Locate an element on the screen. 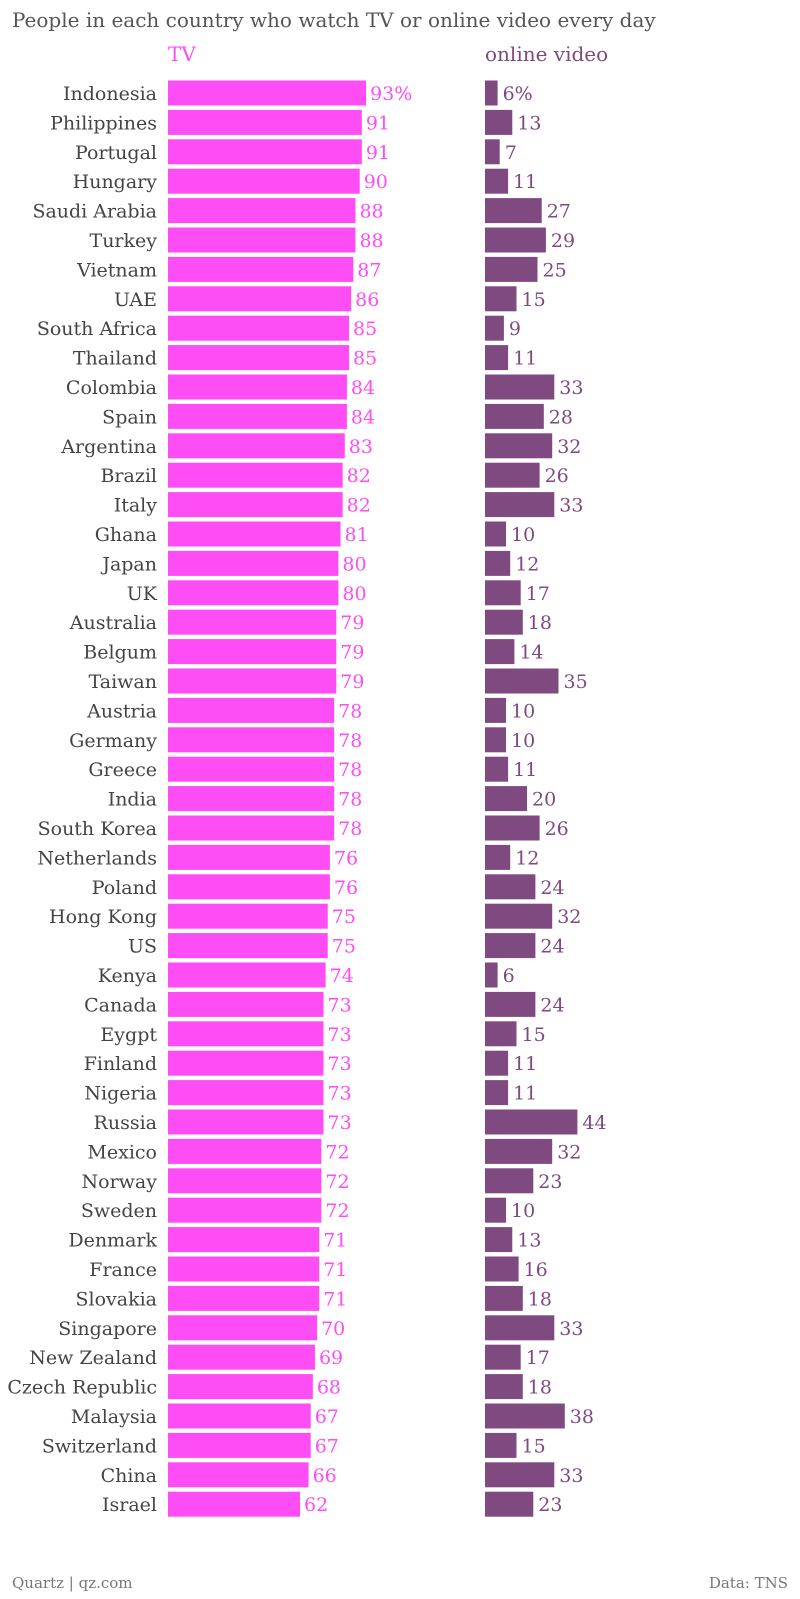 This screenshot has height=1599, width=800. country-label: Australia is located at coordinates (113, 623).